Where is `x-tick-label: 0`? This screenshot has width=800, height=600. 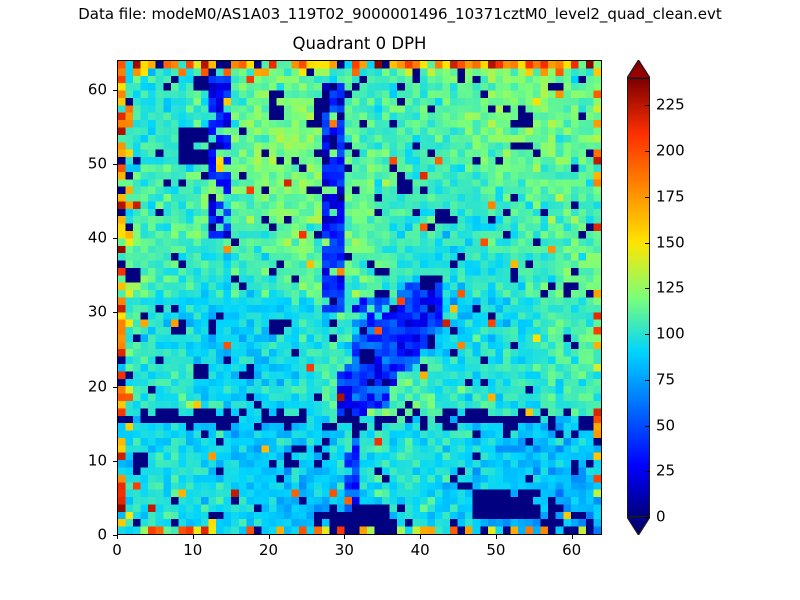
x-tick-label: 0 is located at coordinates (117, 550).